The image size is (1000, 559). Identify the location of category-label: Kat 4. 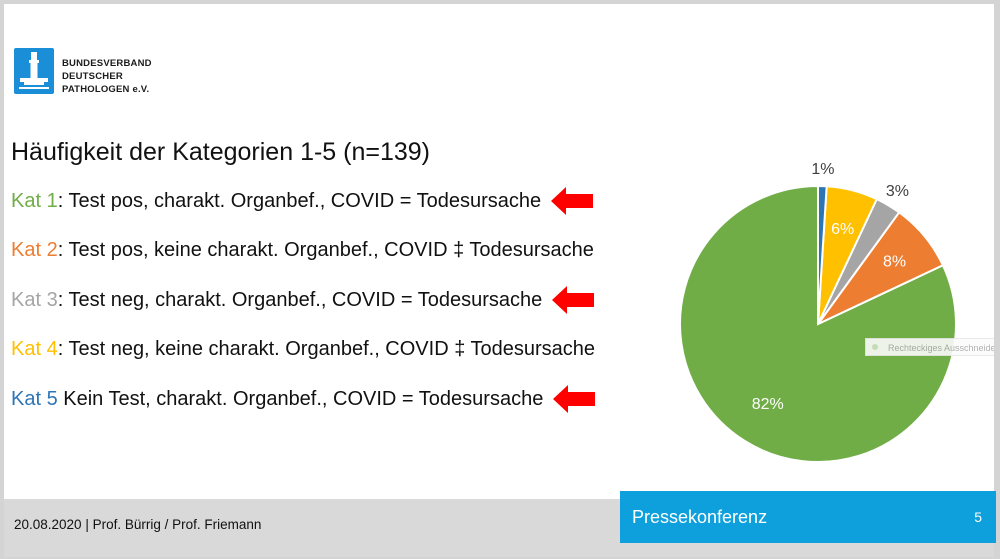
(34, 348).